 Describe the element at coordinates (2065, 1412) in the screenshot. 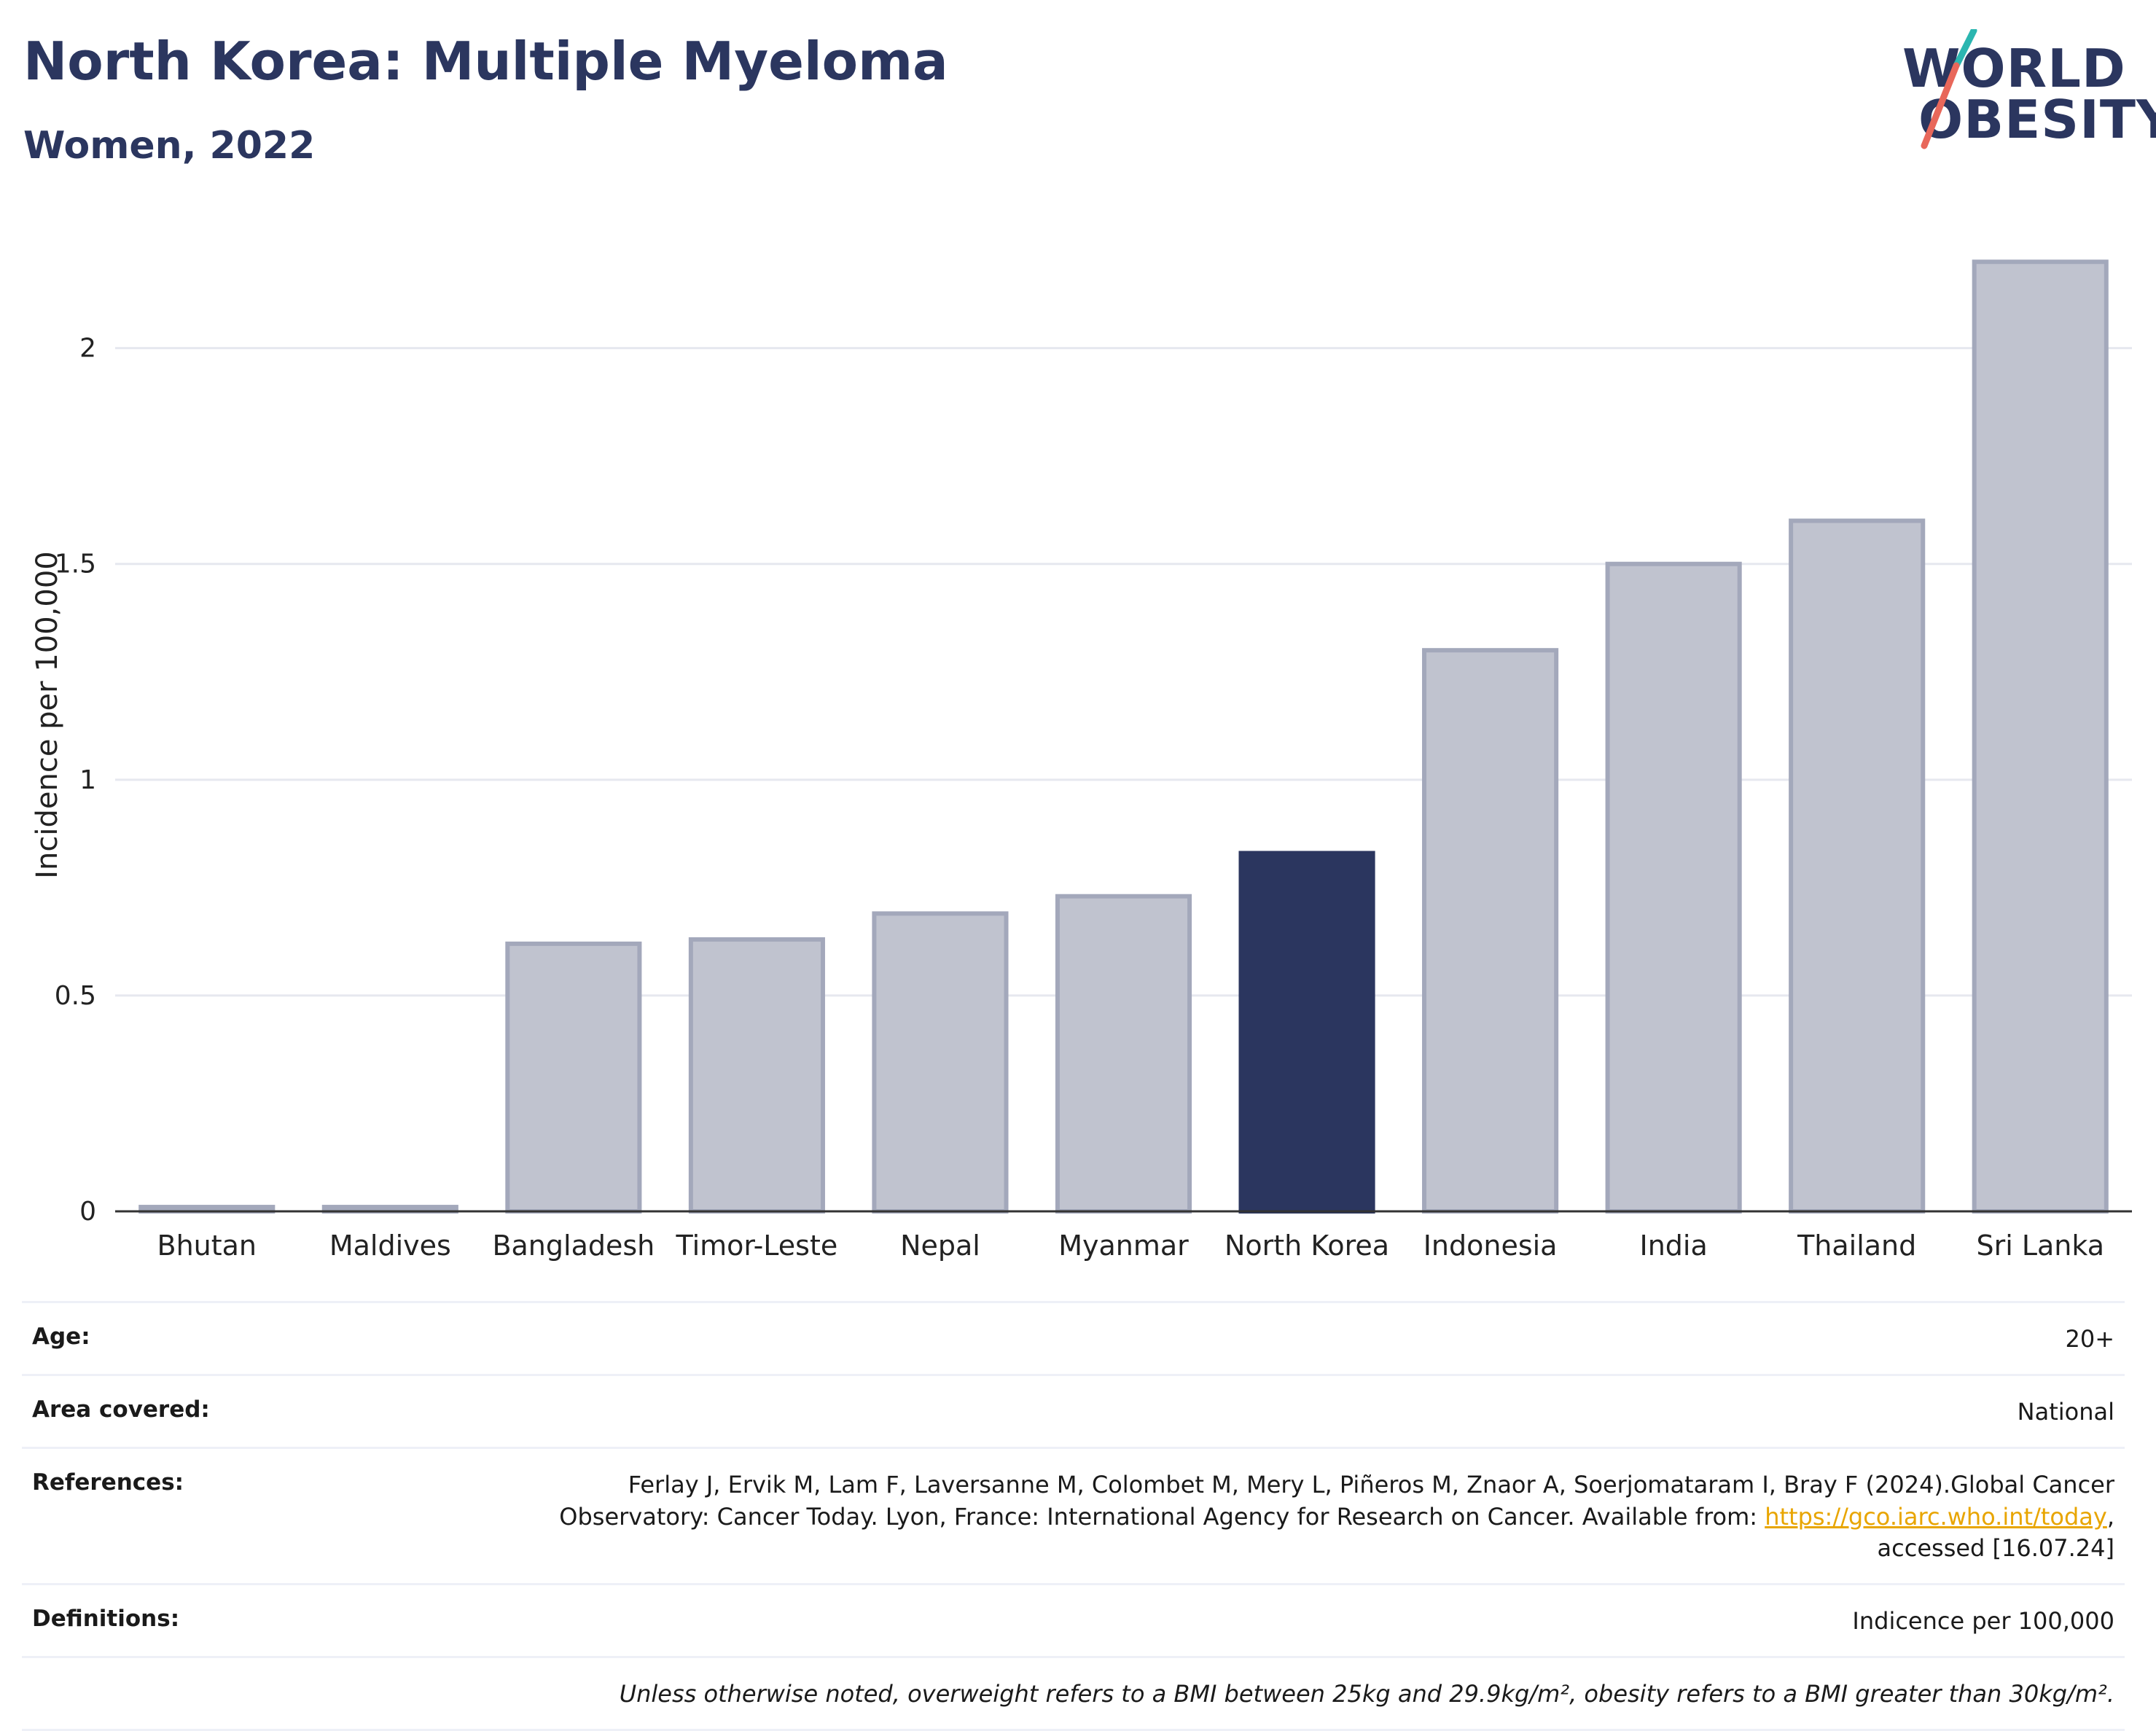

I see `meta-value-area: National` at that location.